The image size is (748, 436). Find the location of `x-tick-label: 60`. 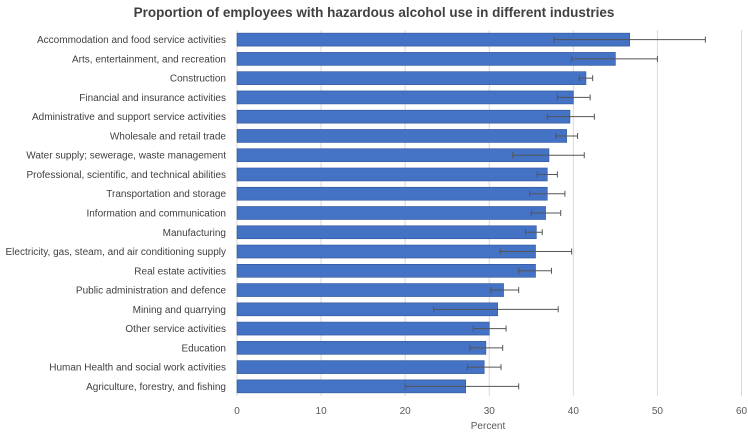

x-tick-label: 60 is located at coordinates (742, 411).